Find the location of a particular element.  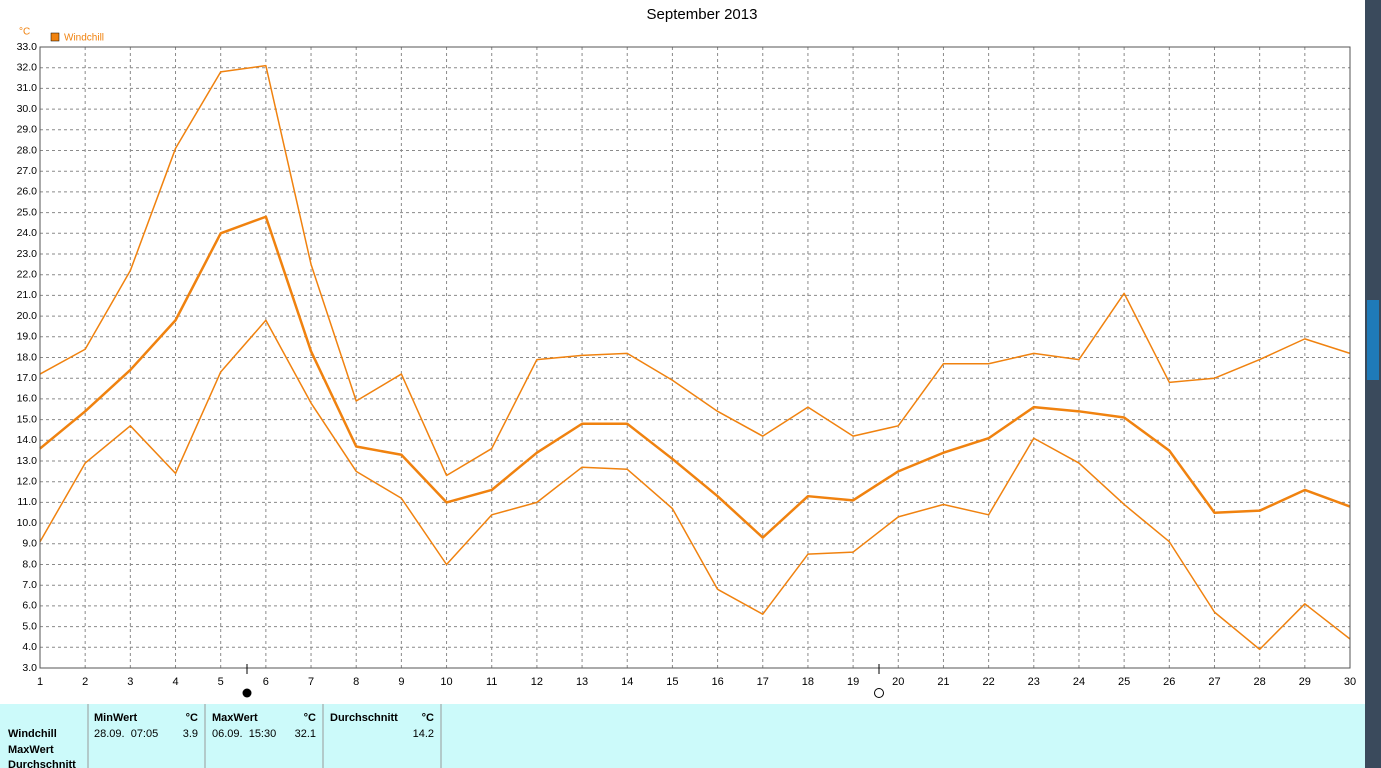

x-tick-label: 14 is located at coordinates (627, 682).